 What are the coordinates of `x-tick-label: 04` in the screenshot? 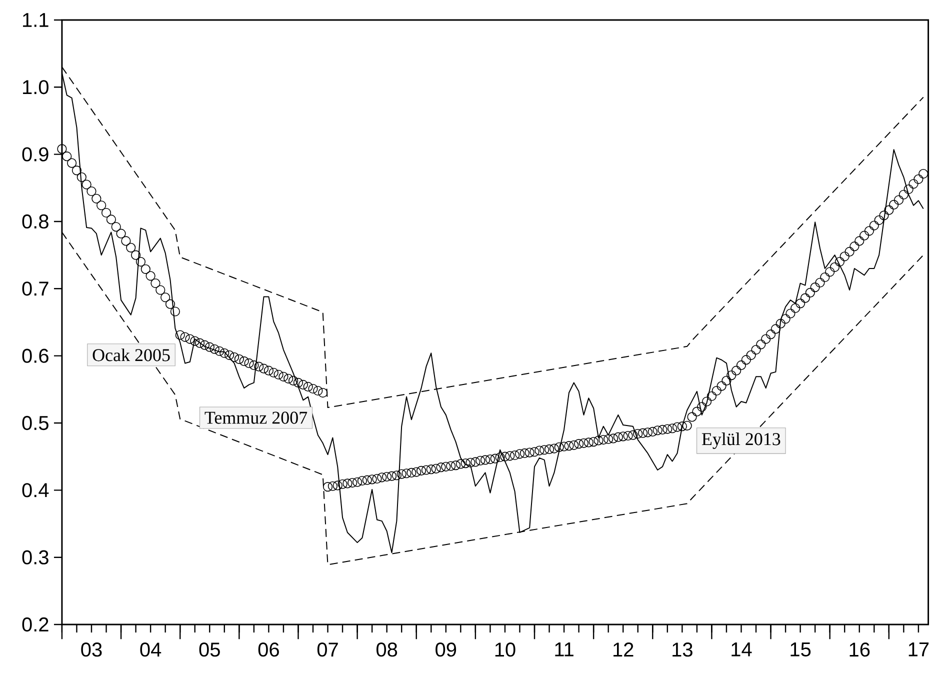 It's located at (151, 649).